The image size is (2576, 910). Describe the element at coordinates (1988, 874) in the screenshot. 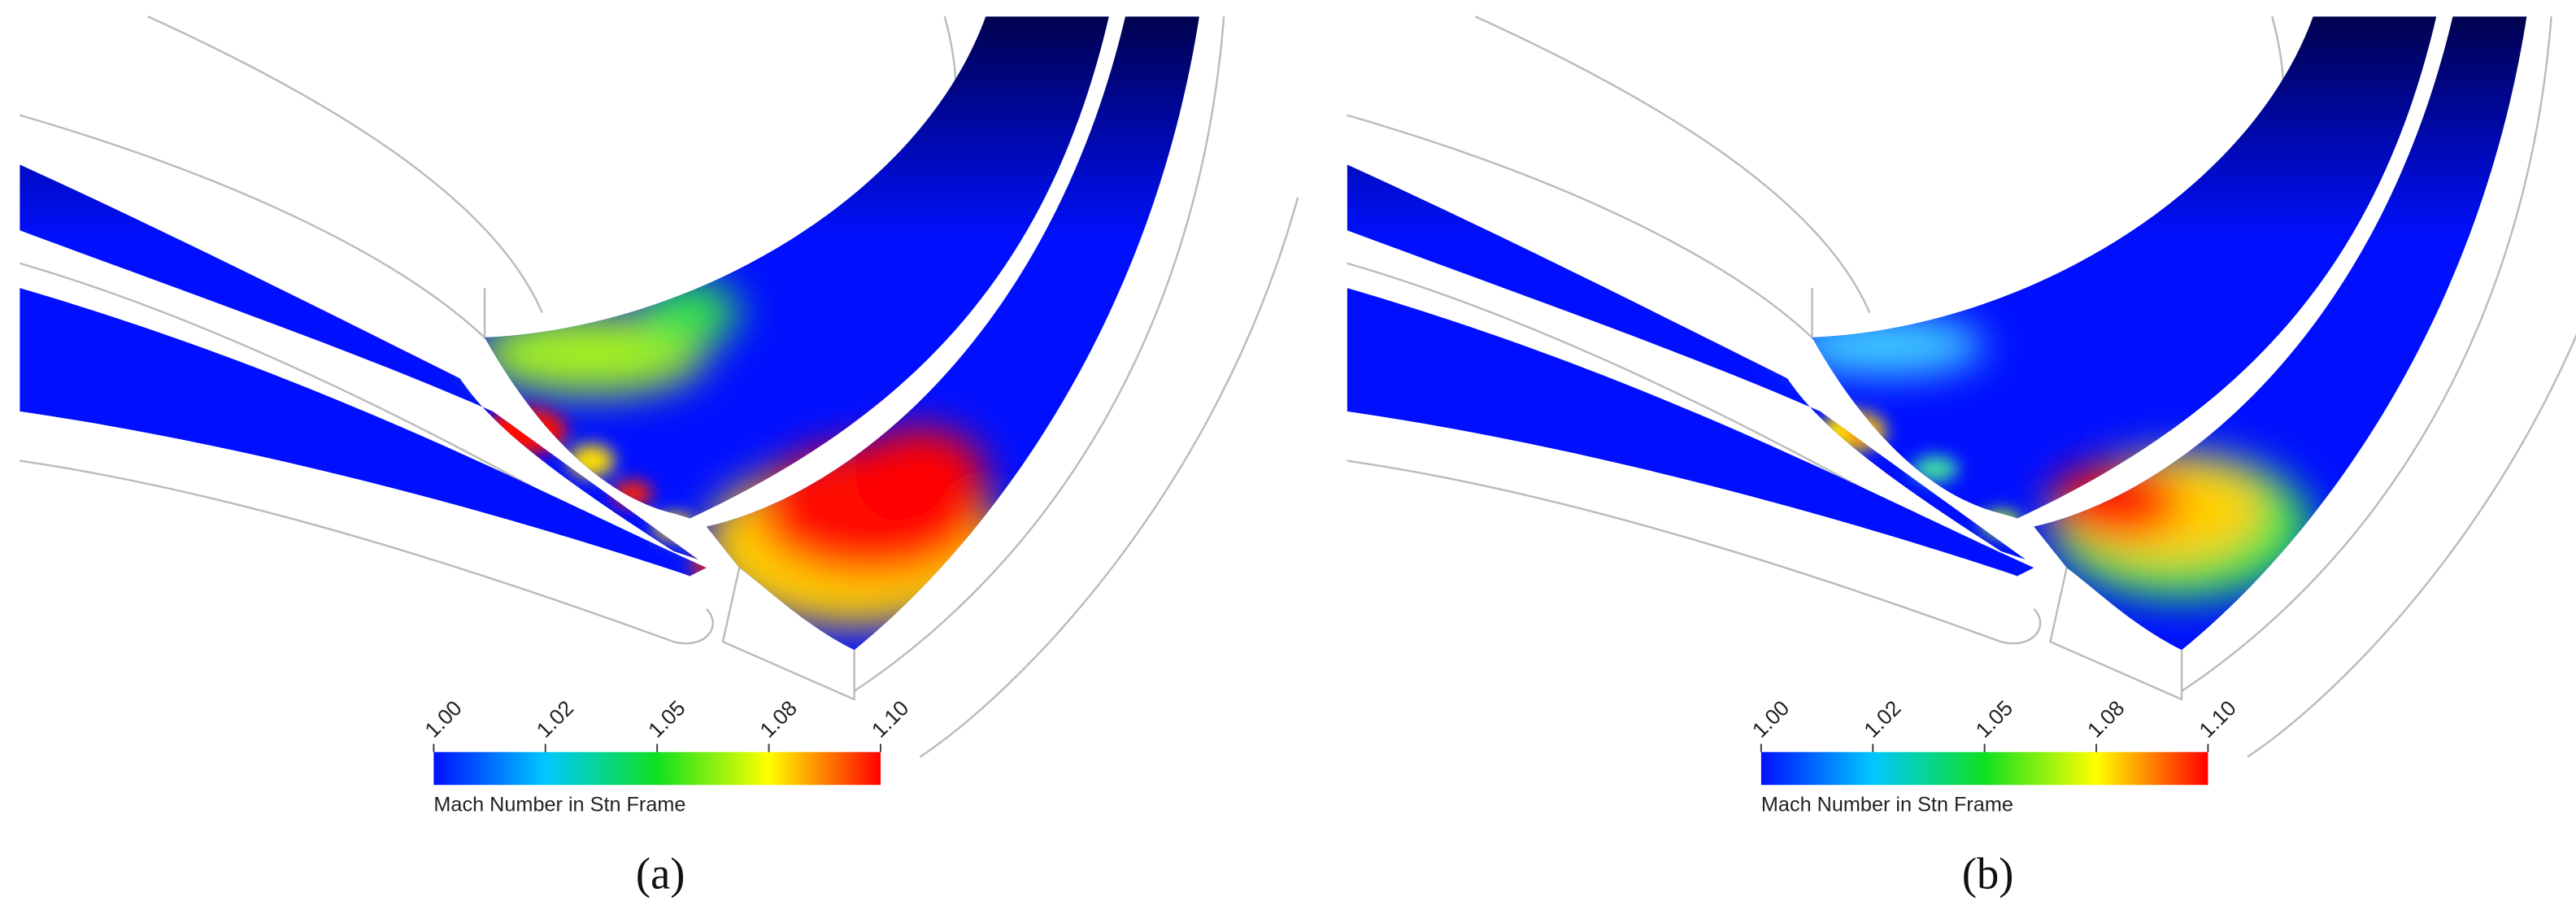

I see `panel-label: (b)` at that location.